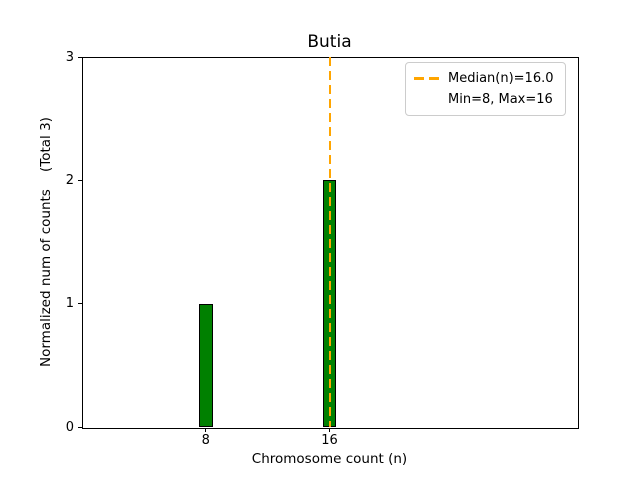 The image size is (640, 480). I want to click on legend-entry-median: Median(n)=16.0, so click(485, 78).